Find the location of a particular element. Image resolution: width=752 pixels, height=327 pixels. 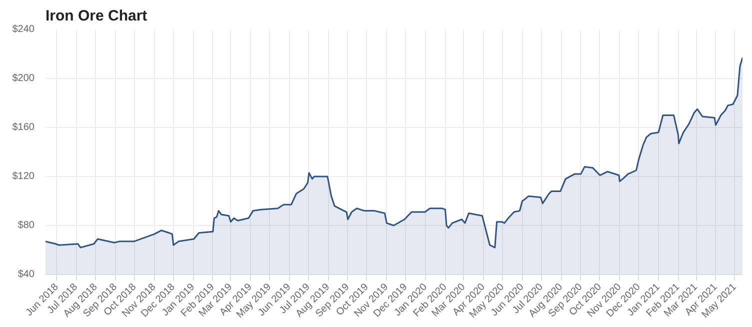

y-tick-label: $200 is located at coordinates (23, 78).